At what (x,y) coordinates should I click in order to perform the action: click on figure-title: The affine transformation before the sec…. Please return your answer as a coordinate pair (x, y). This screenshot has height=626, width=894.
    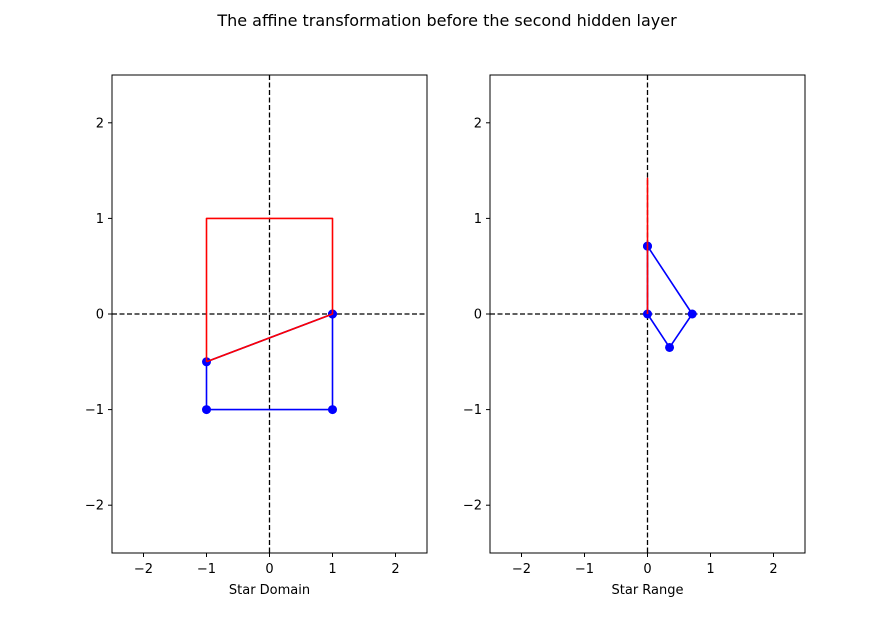
    Looking at the image, I should click on (446, 20).